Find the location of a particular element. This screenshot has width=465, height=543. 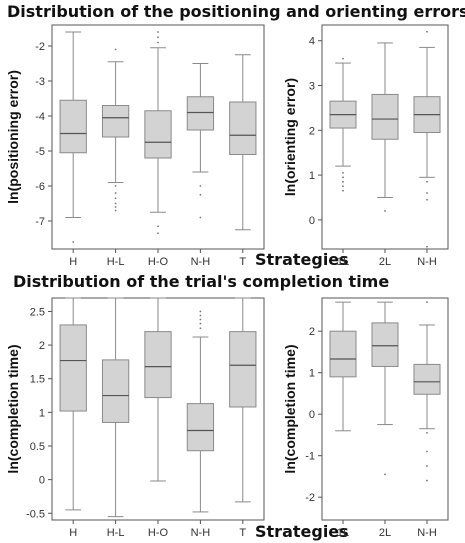

bottom-strategies-label: Strategies is located at coordinates (302, 531).